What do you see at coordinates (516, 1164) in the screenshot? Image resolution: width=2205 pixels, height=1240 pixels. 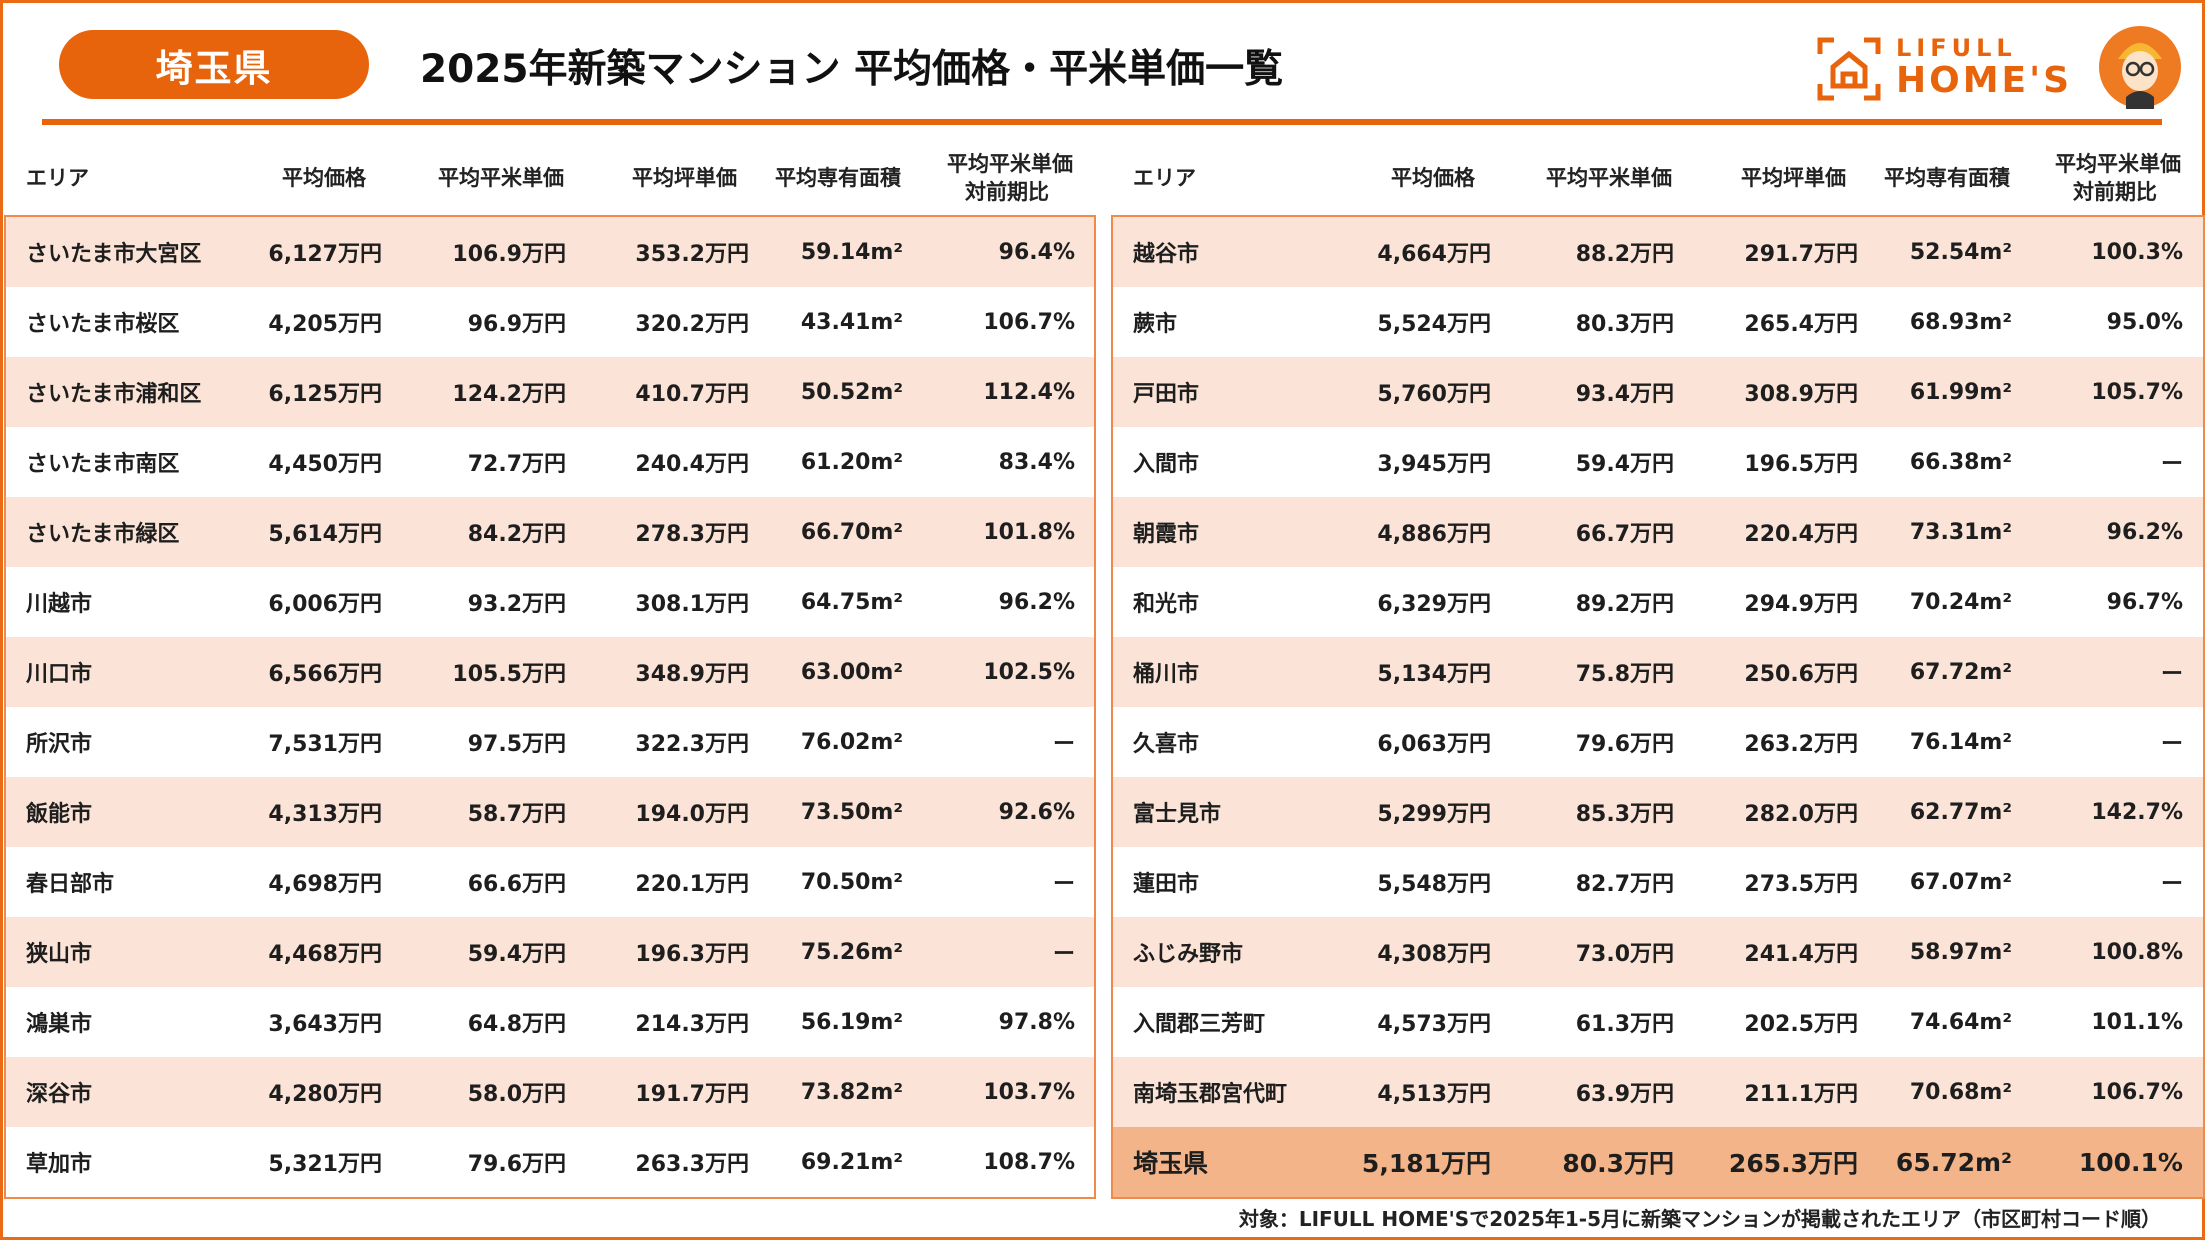 I see `sqm-price-cell: 79.6万円` at bounding box center [516, 1164].